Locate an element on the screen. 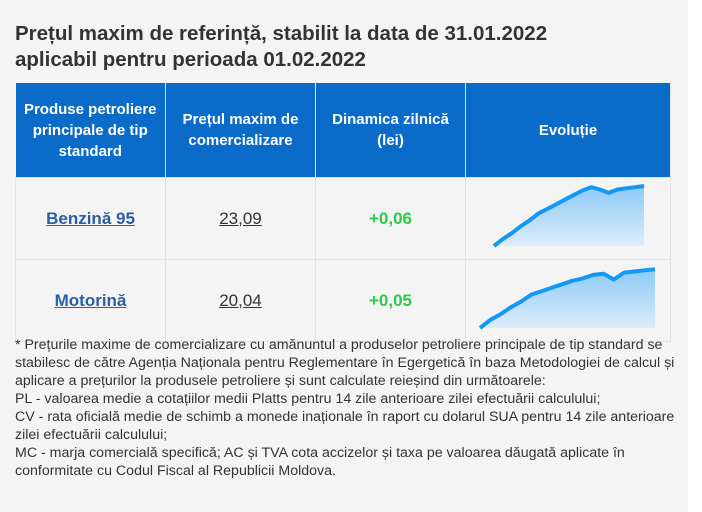 The width and height of the screenshot is (702, 512). price-value: 20,04 is located at coordinates (240, 300).